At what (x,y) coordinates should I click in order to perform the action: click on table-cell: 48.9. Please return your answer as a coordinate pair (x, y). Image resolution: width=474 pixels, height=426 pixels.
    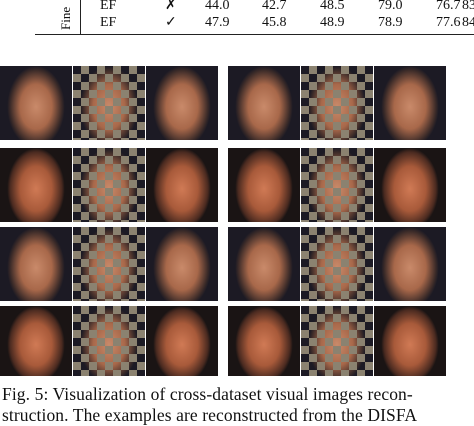
    Looking at the image, I should click on (332, 22).